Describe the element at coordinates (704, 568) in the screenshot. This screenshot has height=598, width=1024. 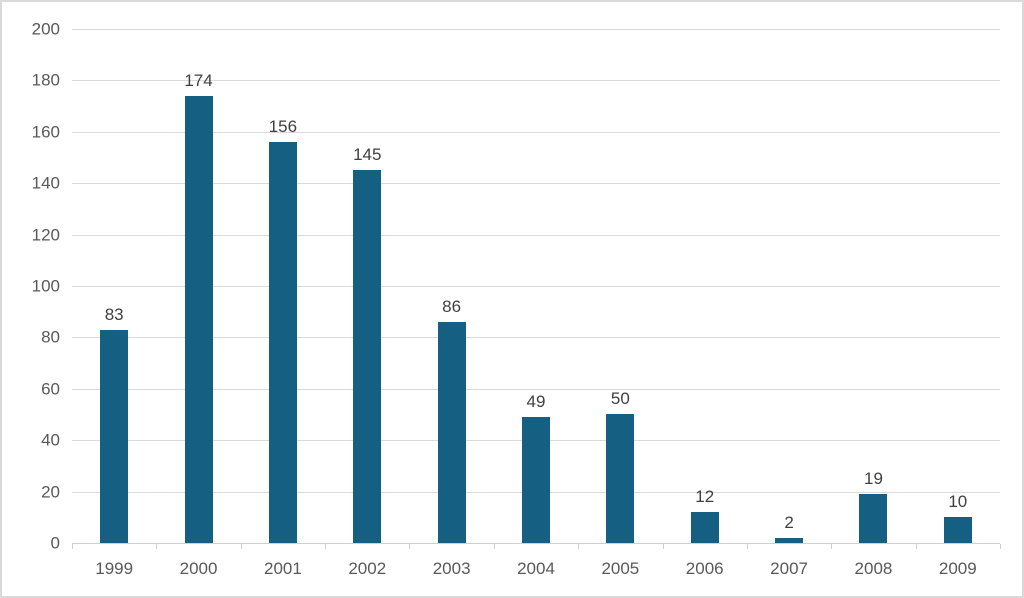
I see `x-tick-label: 2006` at that location.